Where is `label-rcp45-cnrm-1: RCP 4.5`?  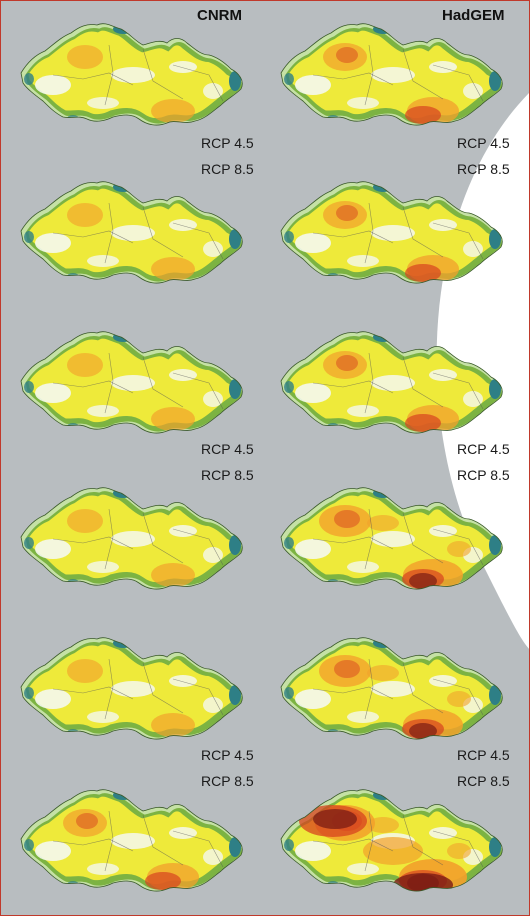
label-rcp45-cnrm-1: RCP 4.5 is located at coordinates (227, 143).